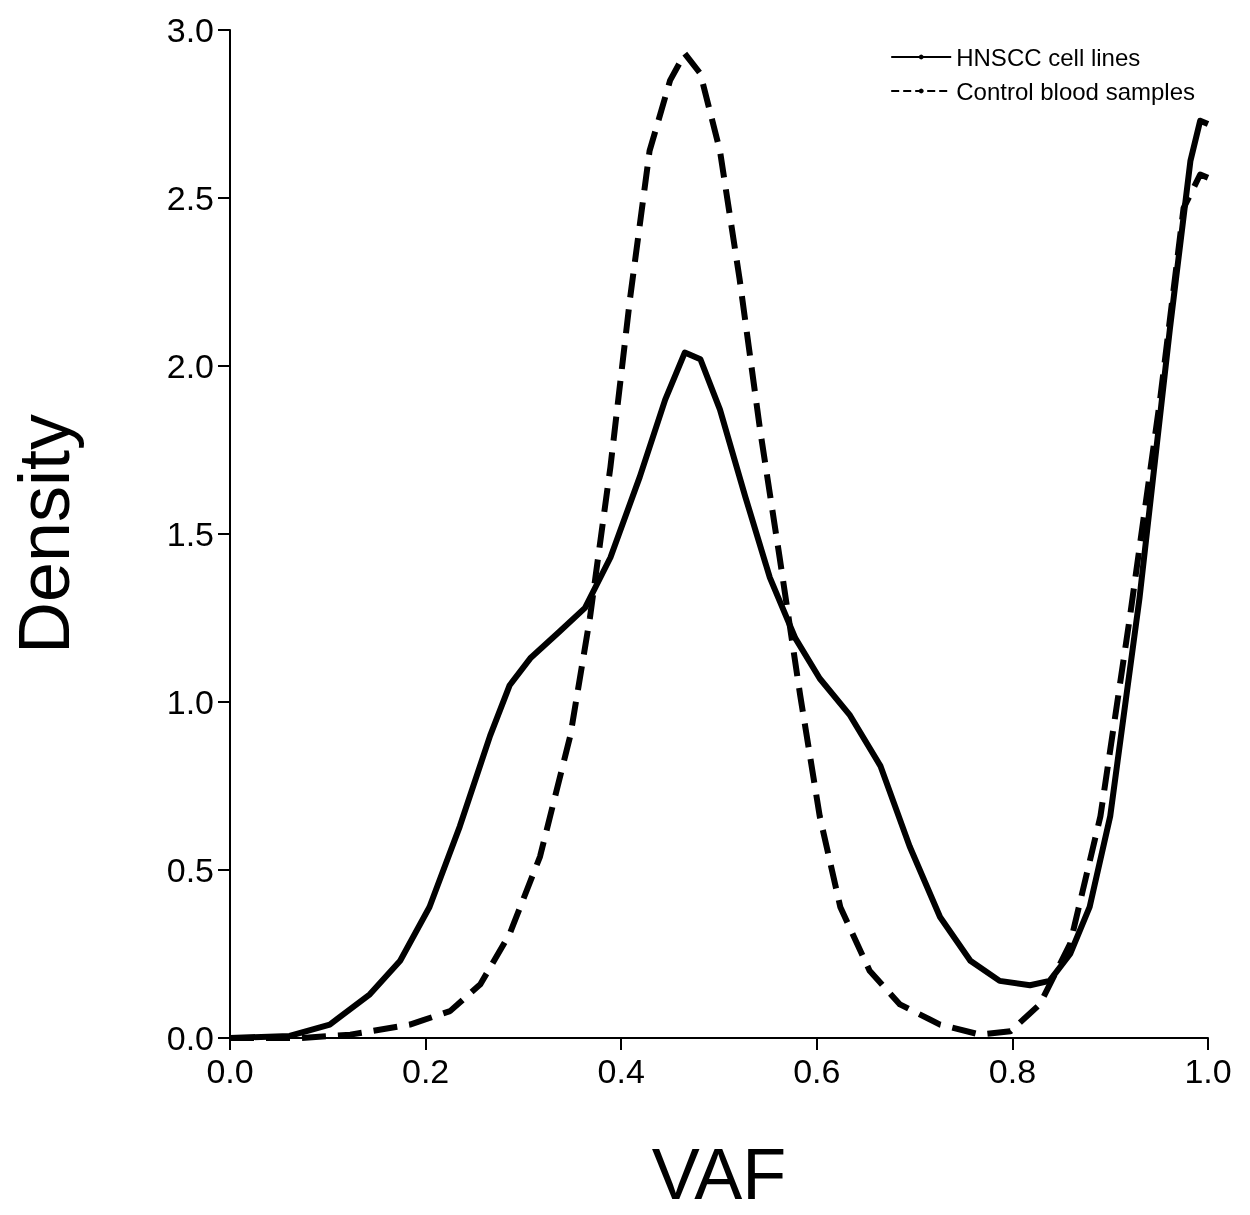  What do you see at coordinates (1048, 57) in the screenshot?
I see `legend-label: HNSCC cell lines` at bounding box center [1048, 57].